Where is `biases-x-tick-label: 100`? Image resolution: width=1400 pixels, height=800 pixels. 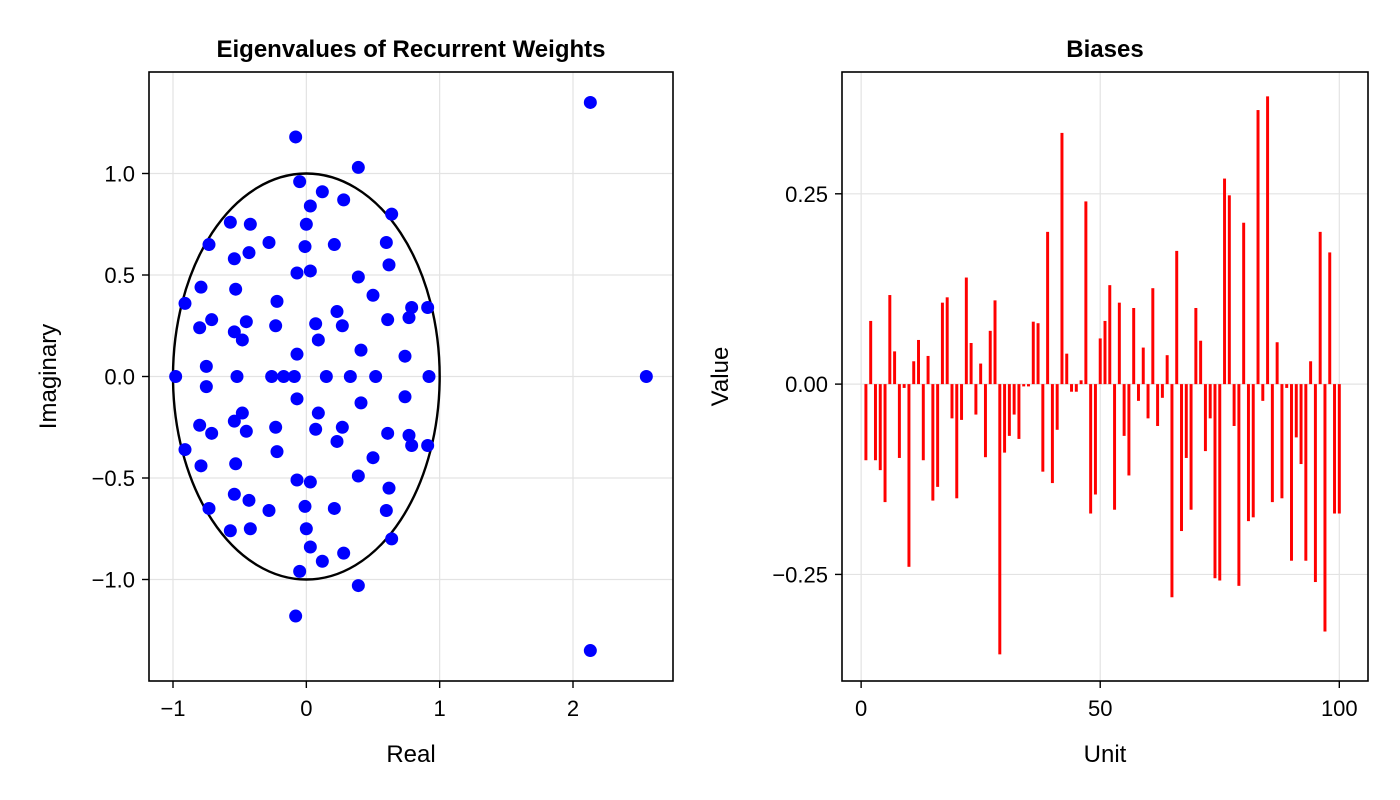
biases-x-tick-label: 100 is located at coordinates (1339, 708).